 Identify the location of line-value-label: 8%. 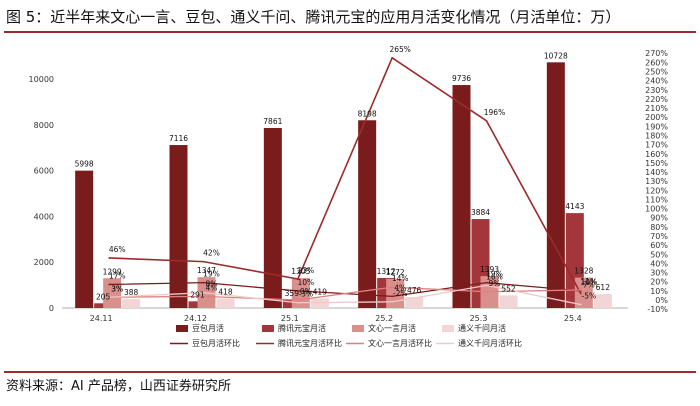
(212, 284).